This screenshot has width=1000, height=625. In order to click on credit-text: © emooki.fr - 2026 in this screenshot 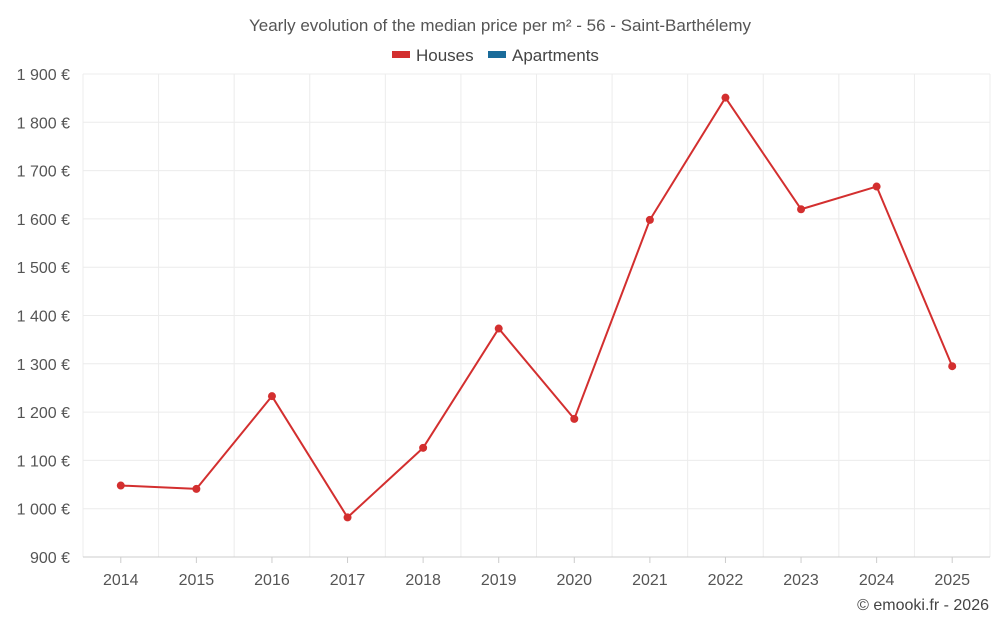, I will do `click(923, 605)`.